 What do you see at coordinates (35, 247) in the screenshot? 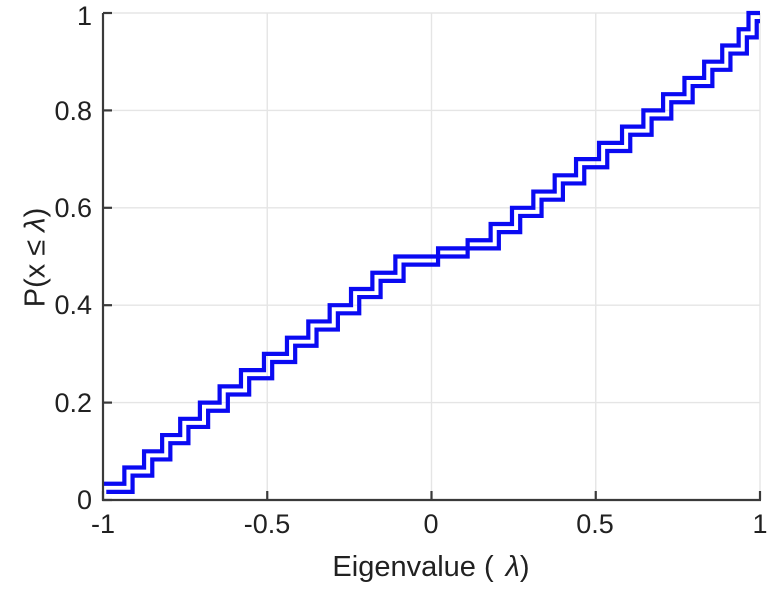
I see `leq-symbol: ≤` at bounding box center [35, 247].